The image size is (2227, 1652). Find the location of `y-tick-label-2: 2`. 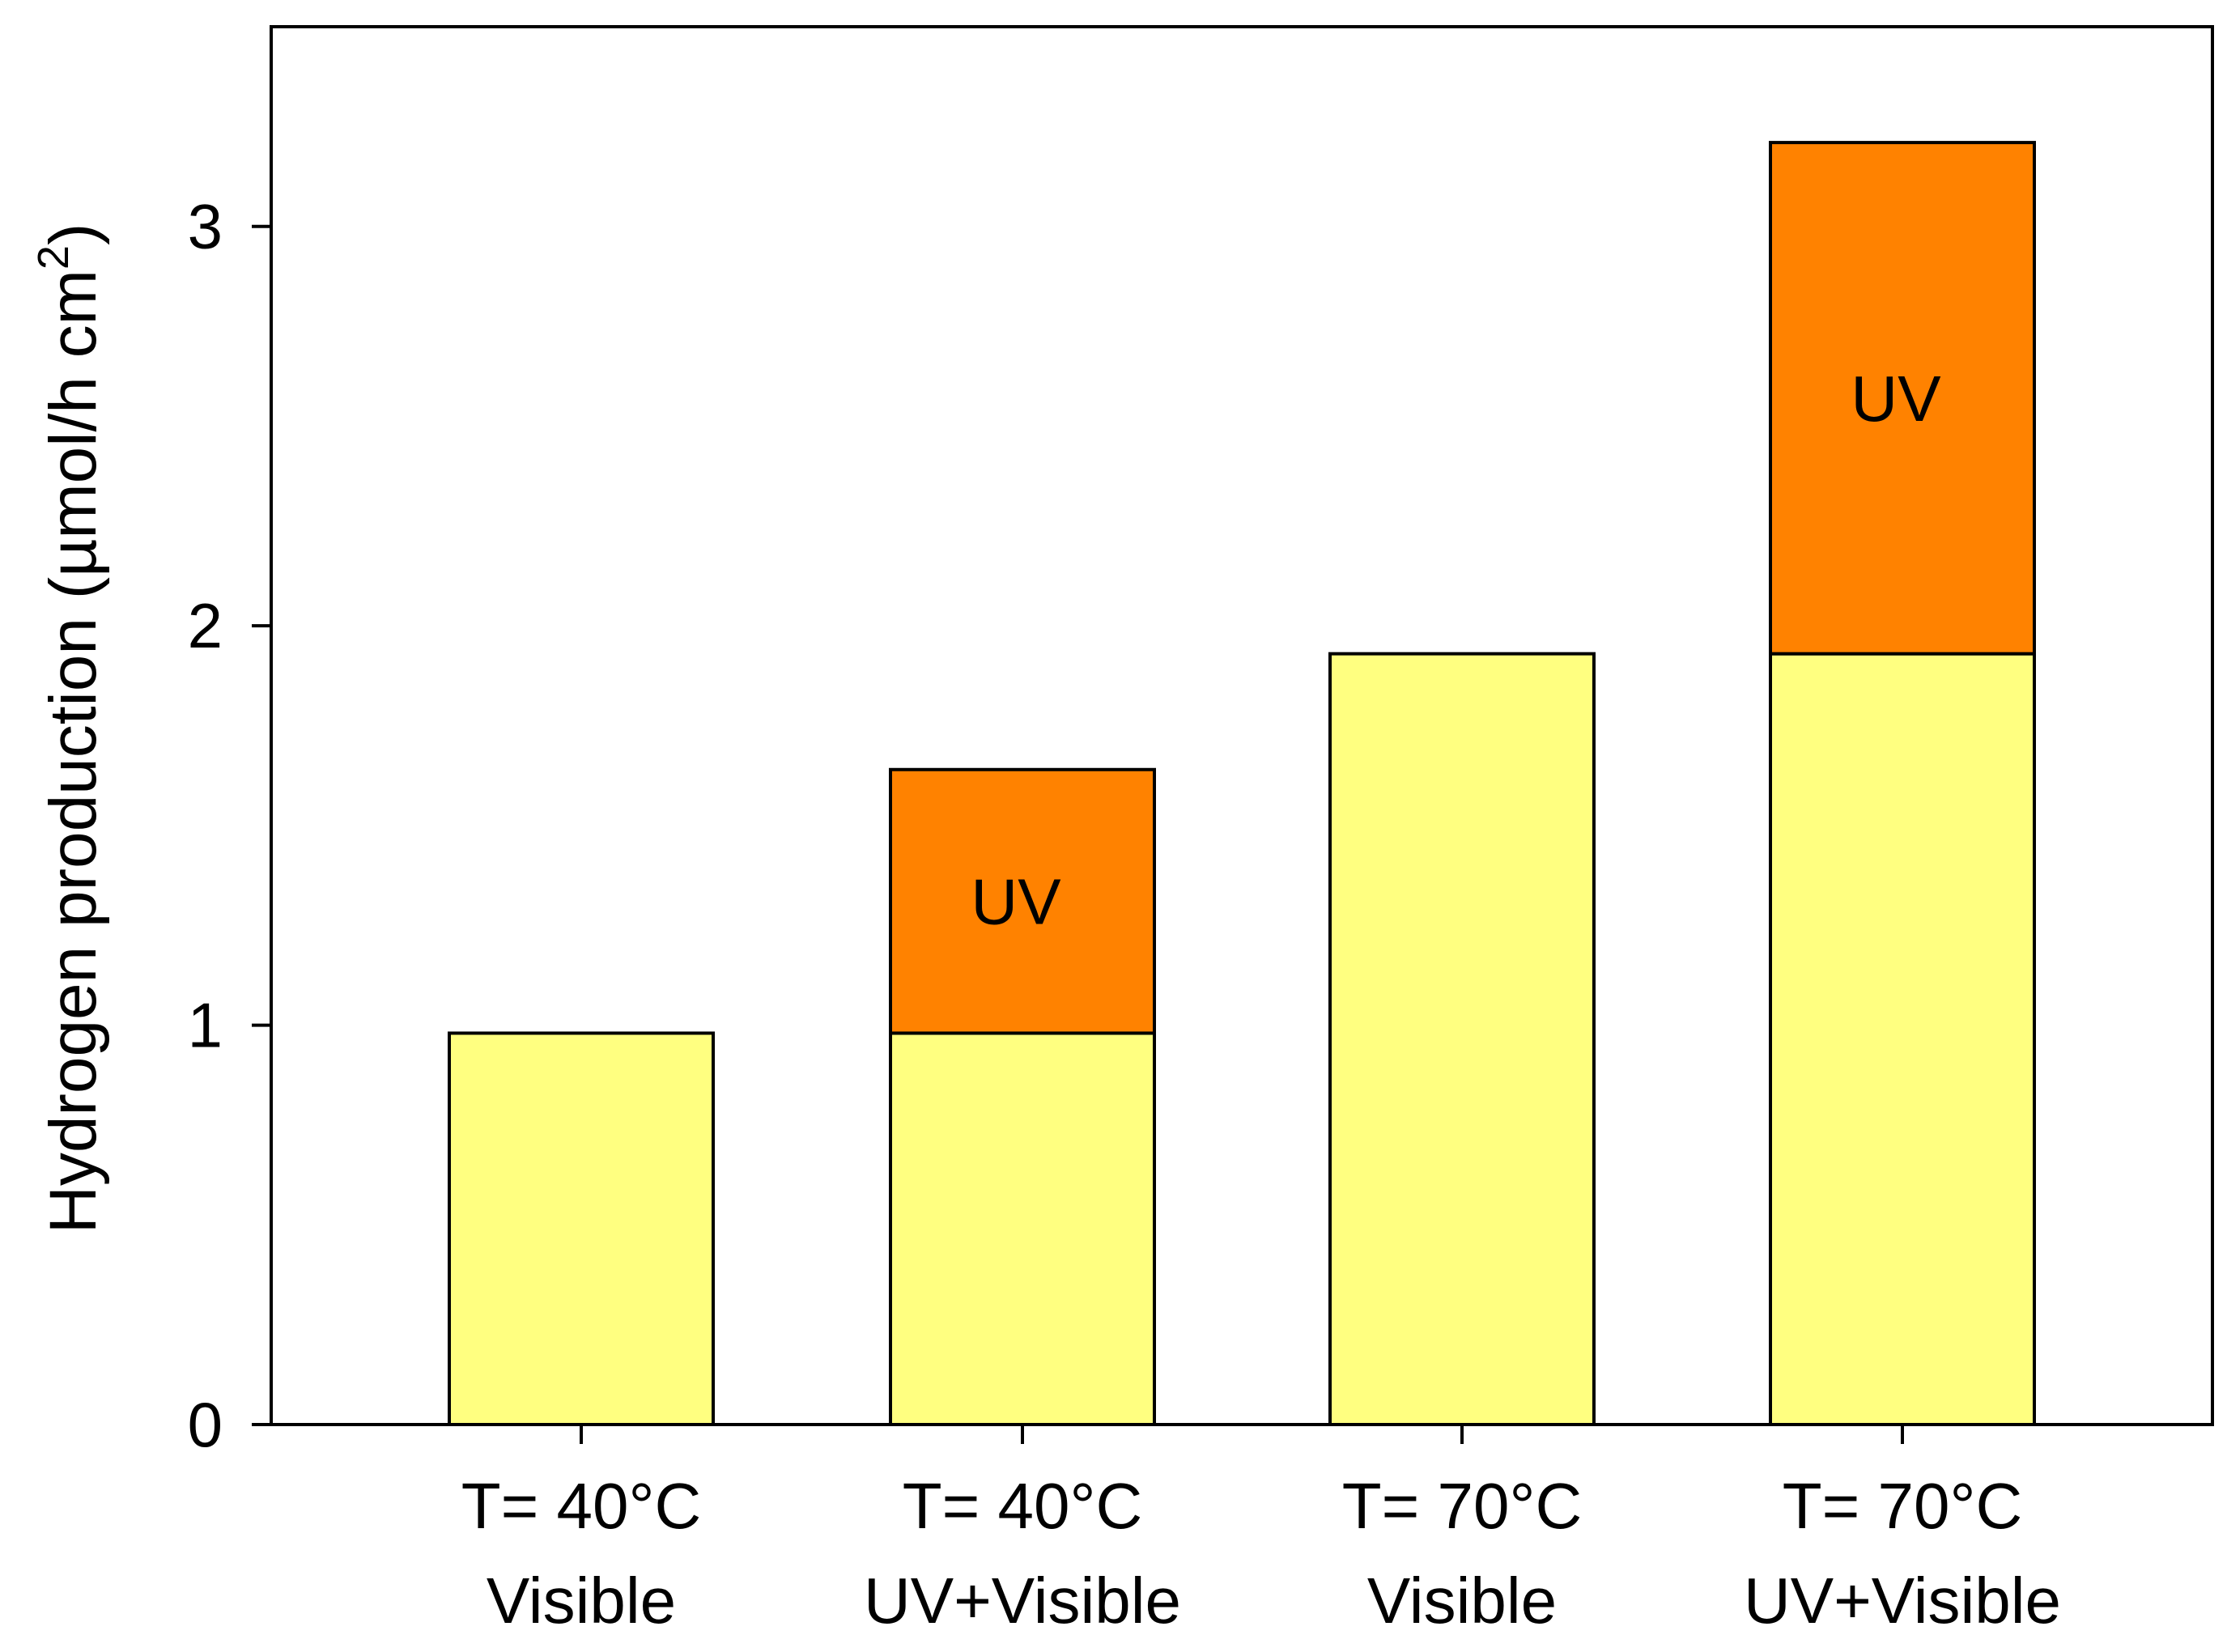

y-tick-label-2: 2 is located at coordinates (206, 625).